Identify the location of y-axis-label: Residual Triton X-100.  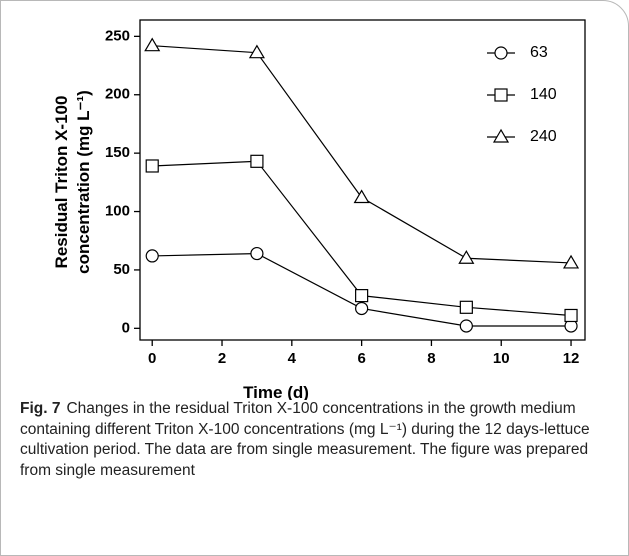
(61, 182).